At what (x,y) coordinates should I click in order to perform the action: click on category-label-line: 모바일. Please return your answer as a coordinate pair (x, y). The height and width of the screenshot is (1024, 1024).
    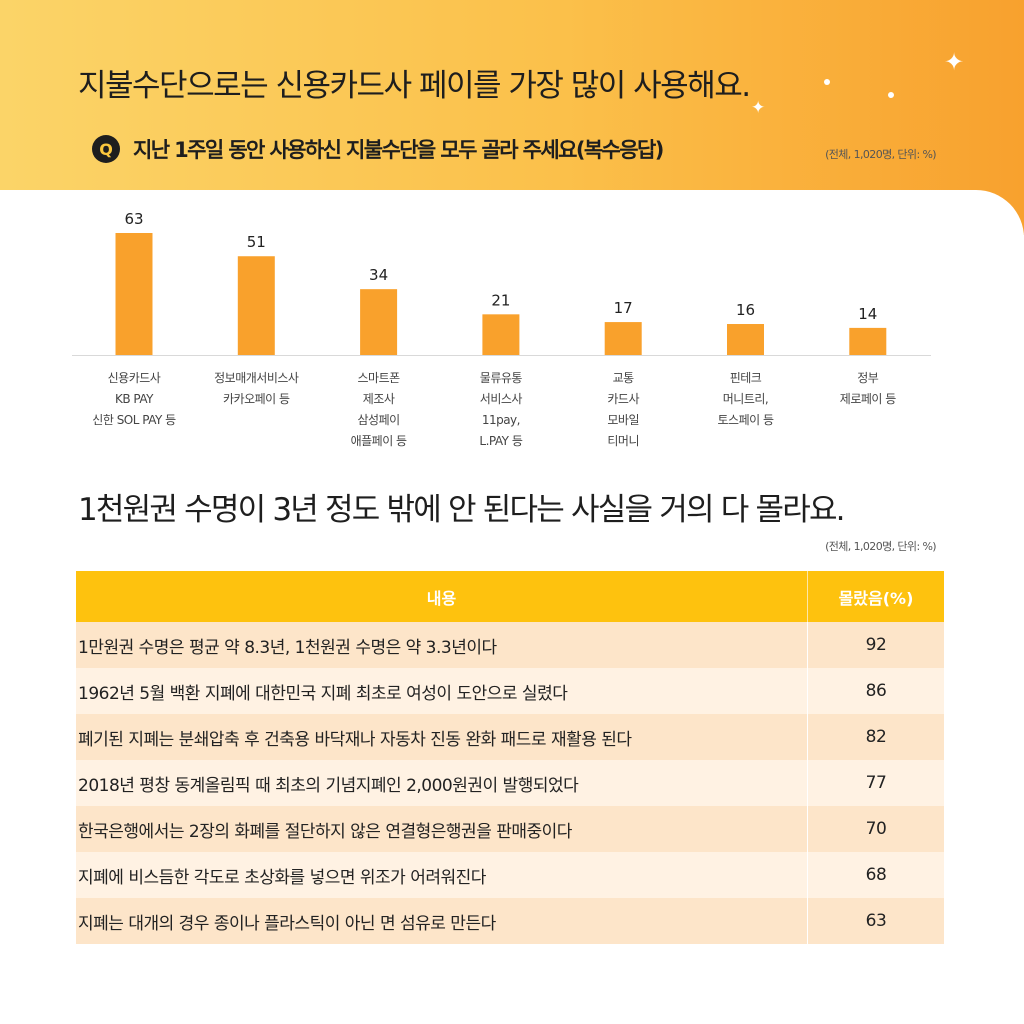
    Looking at the image, I should click on (623, 420).